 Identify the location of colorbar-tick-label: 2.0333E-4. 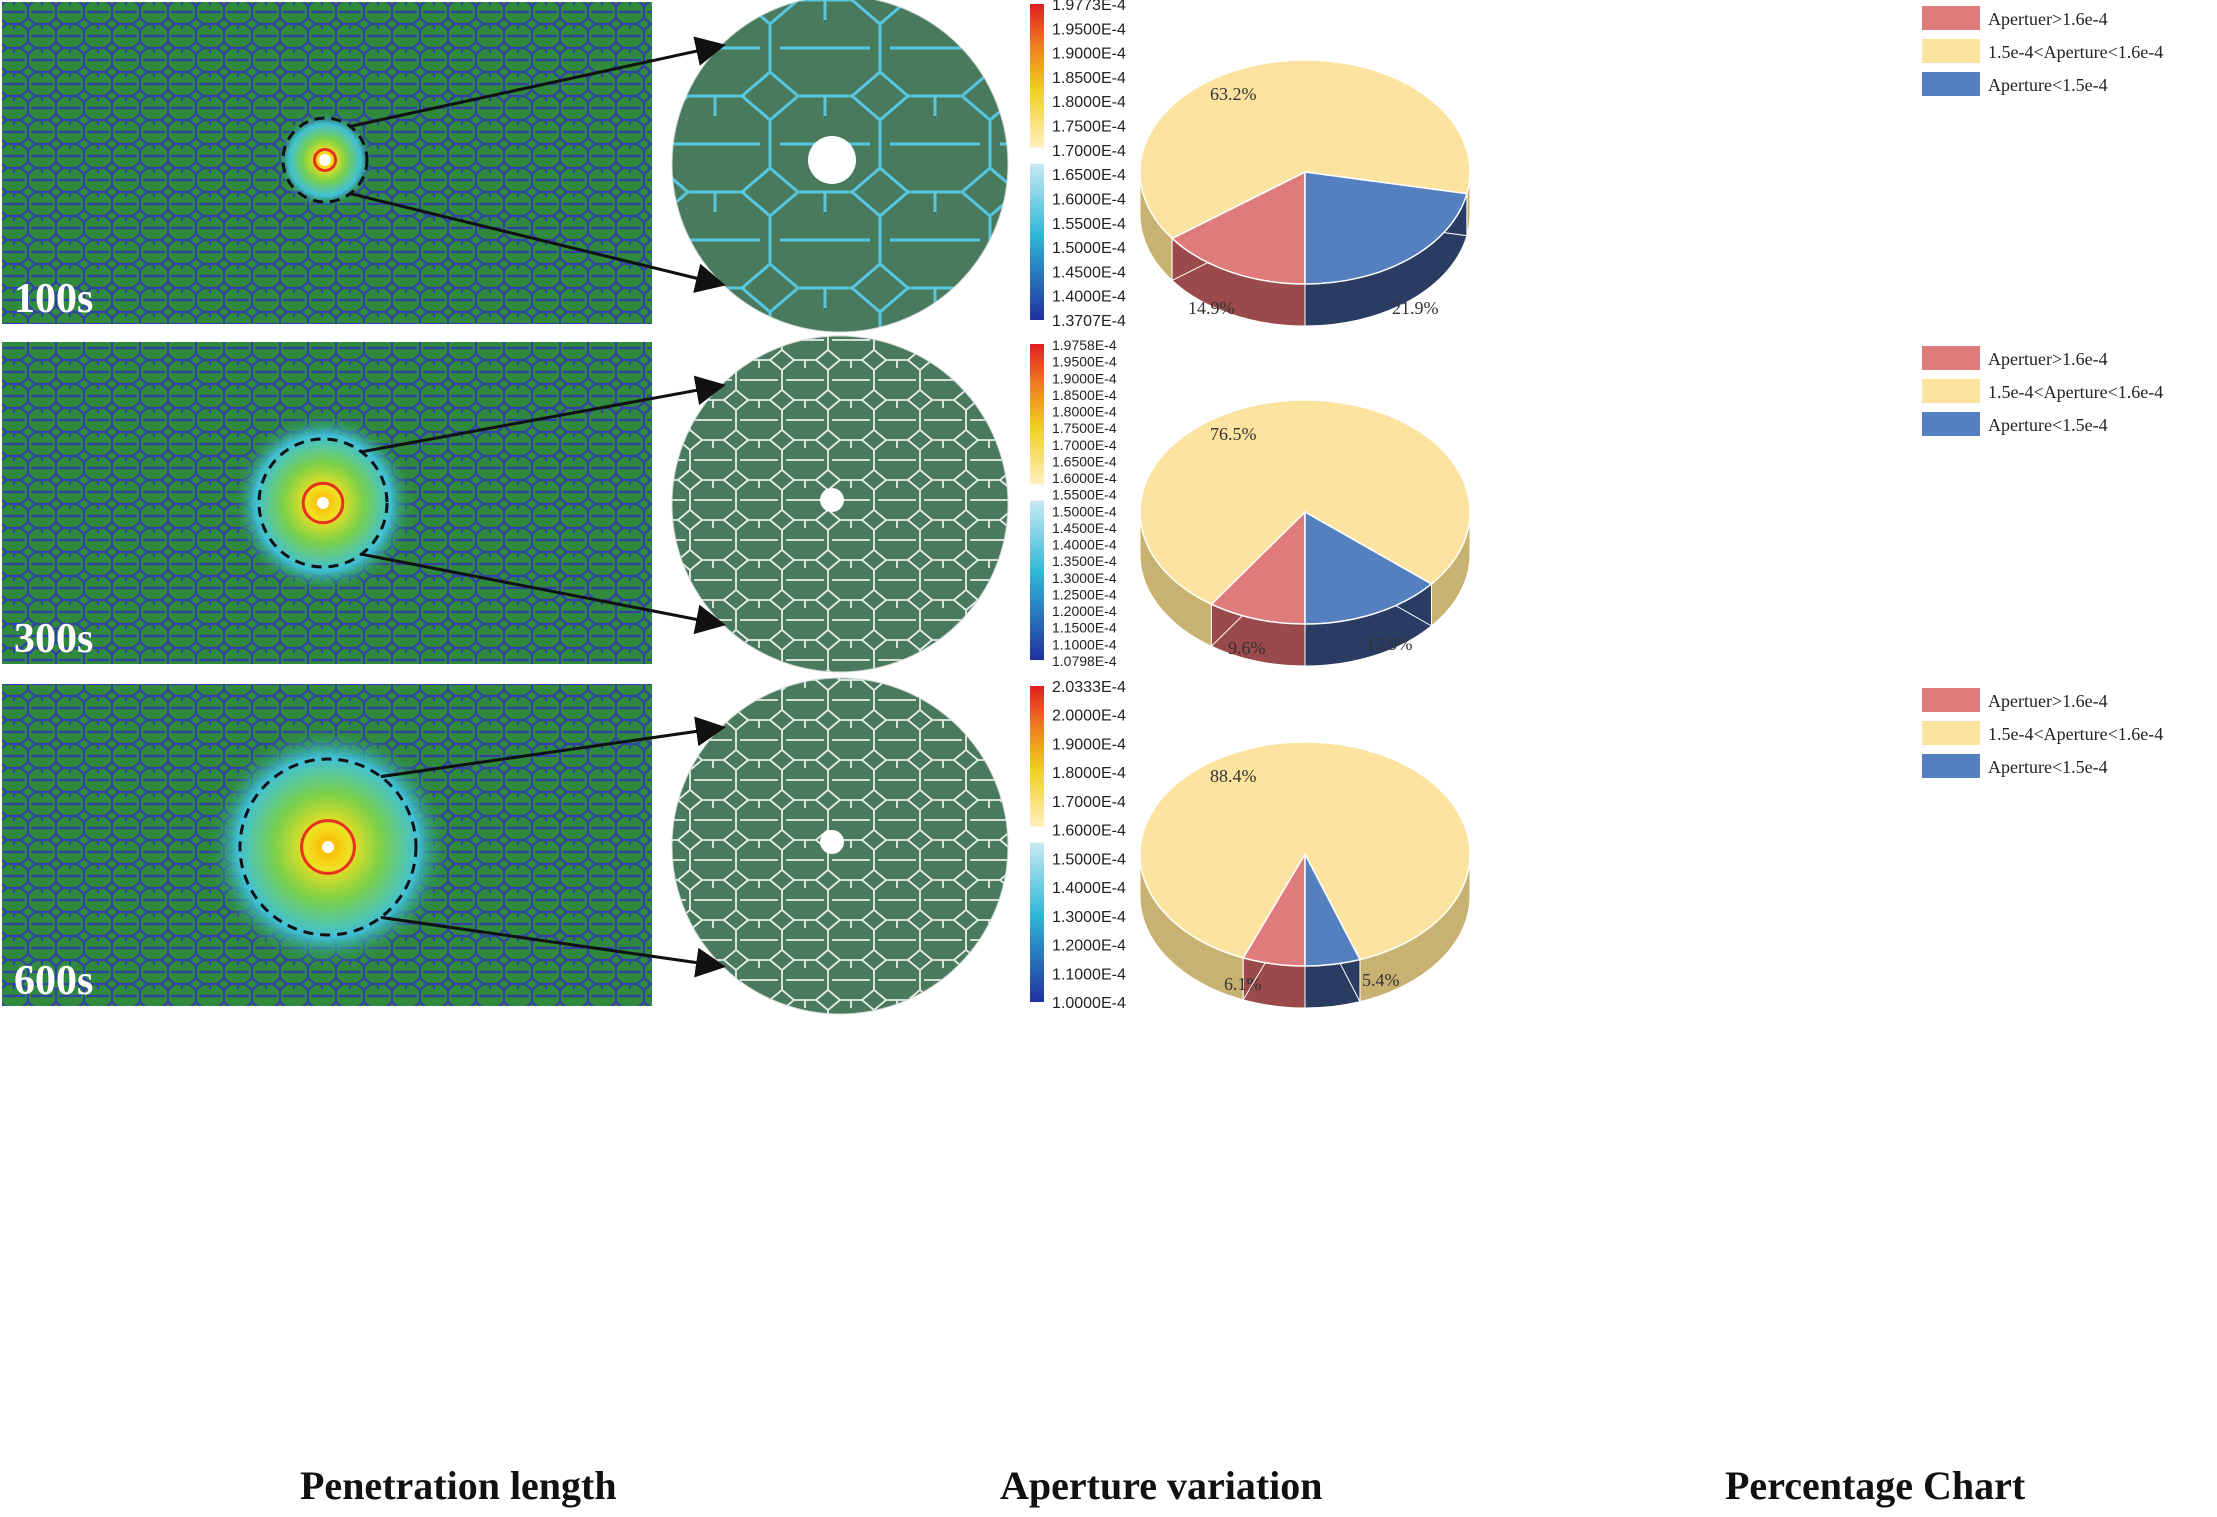
(1089, 687).